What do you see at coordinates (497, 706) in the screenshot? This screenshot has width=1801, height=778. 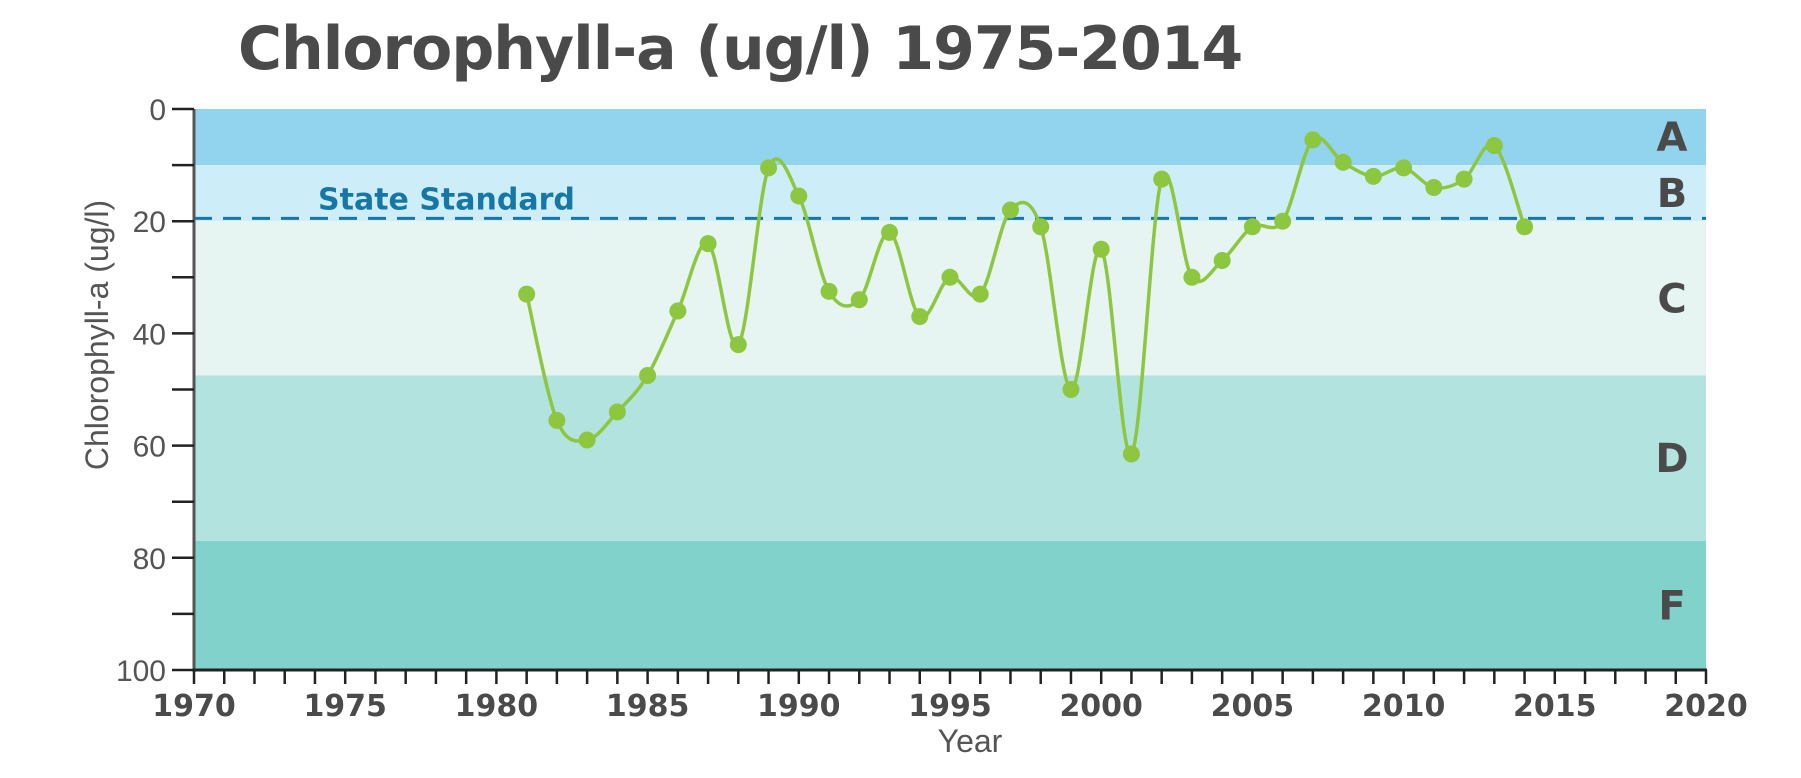 I see `x-tick-label: 1980` at bounding box center [497, 706].